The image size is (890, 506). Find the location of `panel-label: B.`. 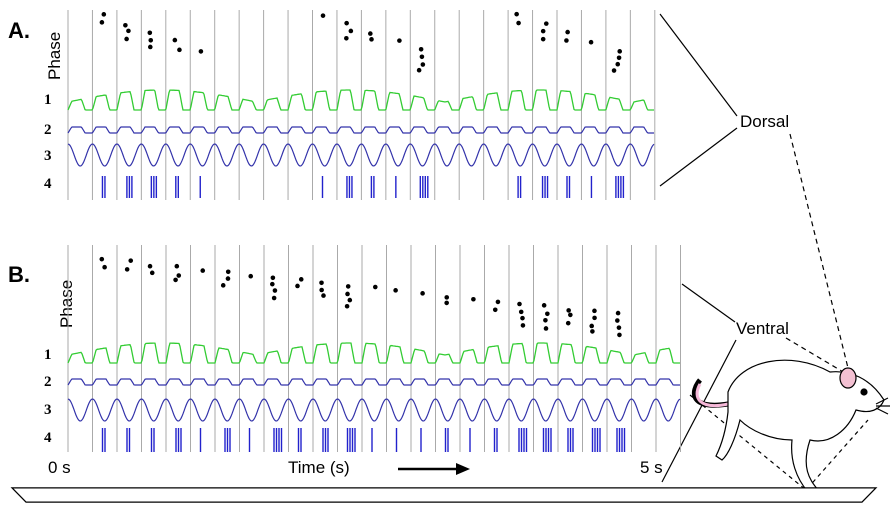

panel-label: B. is located at coordinates (19, 274).